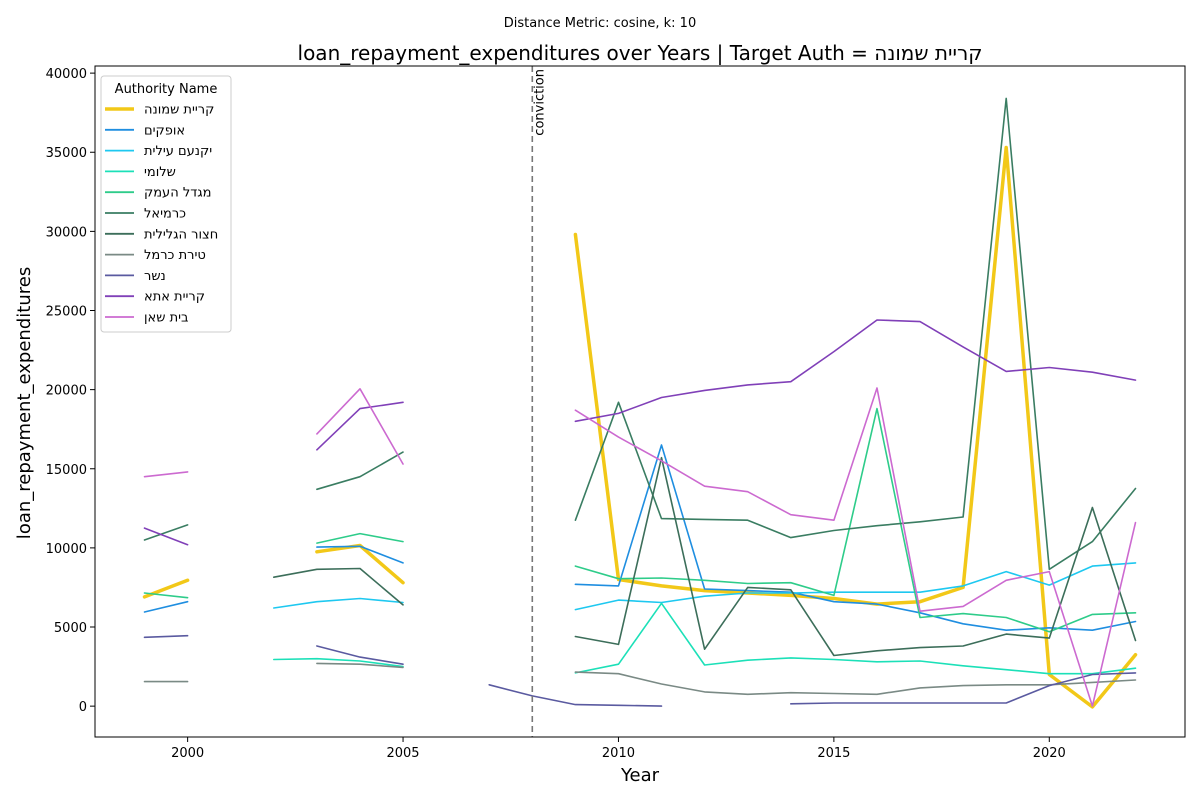 This screenshot has height=800, width=1200. I want to click on x-axis: 2000 2005 2010 2015 2020, so click(618, 749).